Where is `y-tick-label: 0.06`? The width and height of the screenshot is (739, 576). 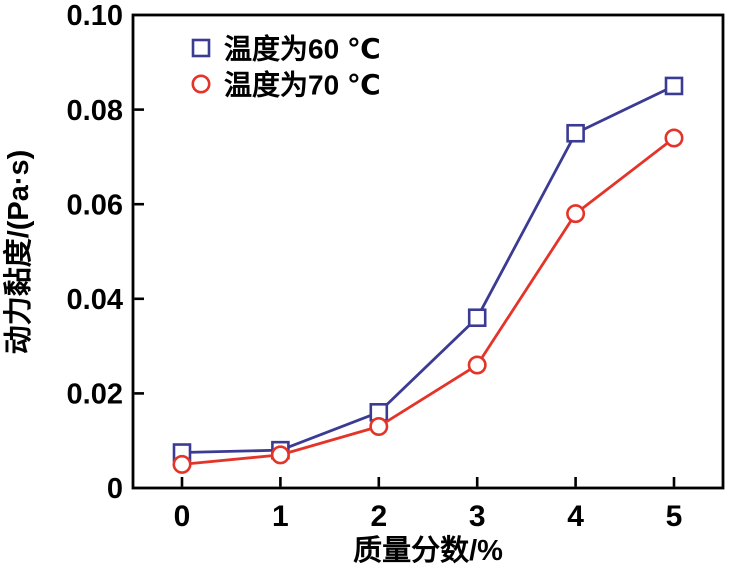
y-tick-label: 0.06 is located at coordinates (95, 205).